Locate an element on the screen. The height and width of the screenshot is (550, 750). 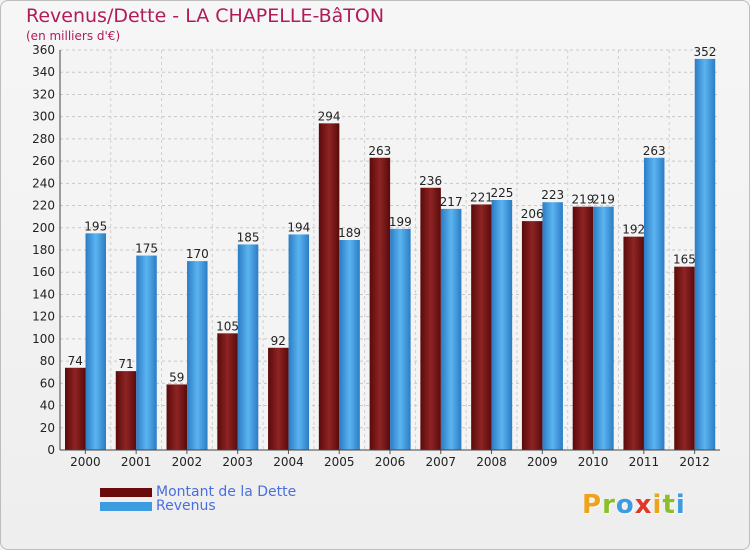
data-label-dette: 105 is located at coordinates (227, 326).